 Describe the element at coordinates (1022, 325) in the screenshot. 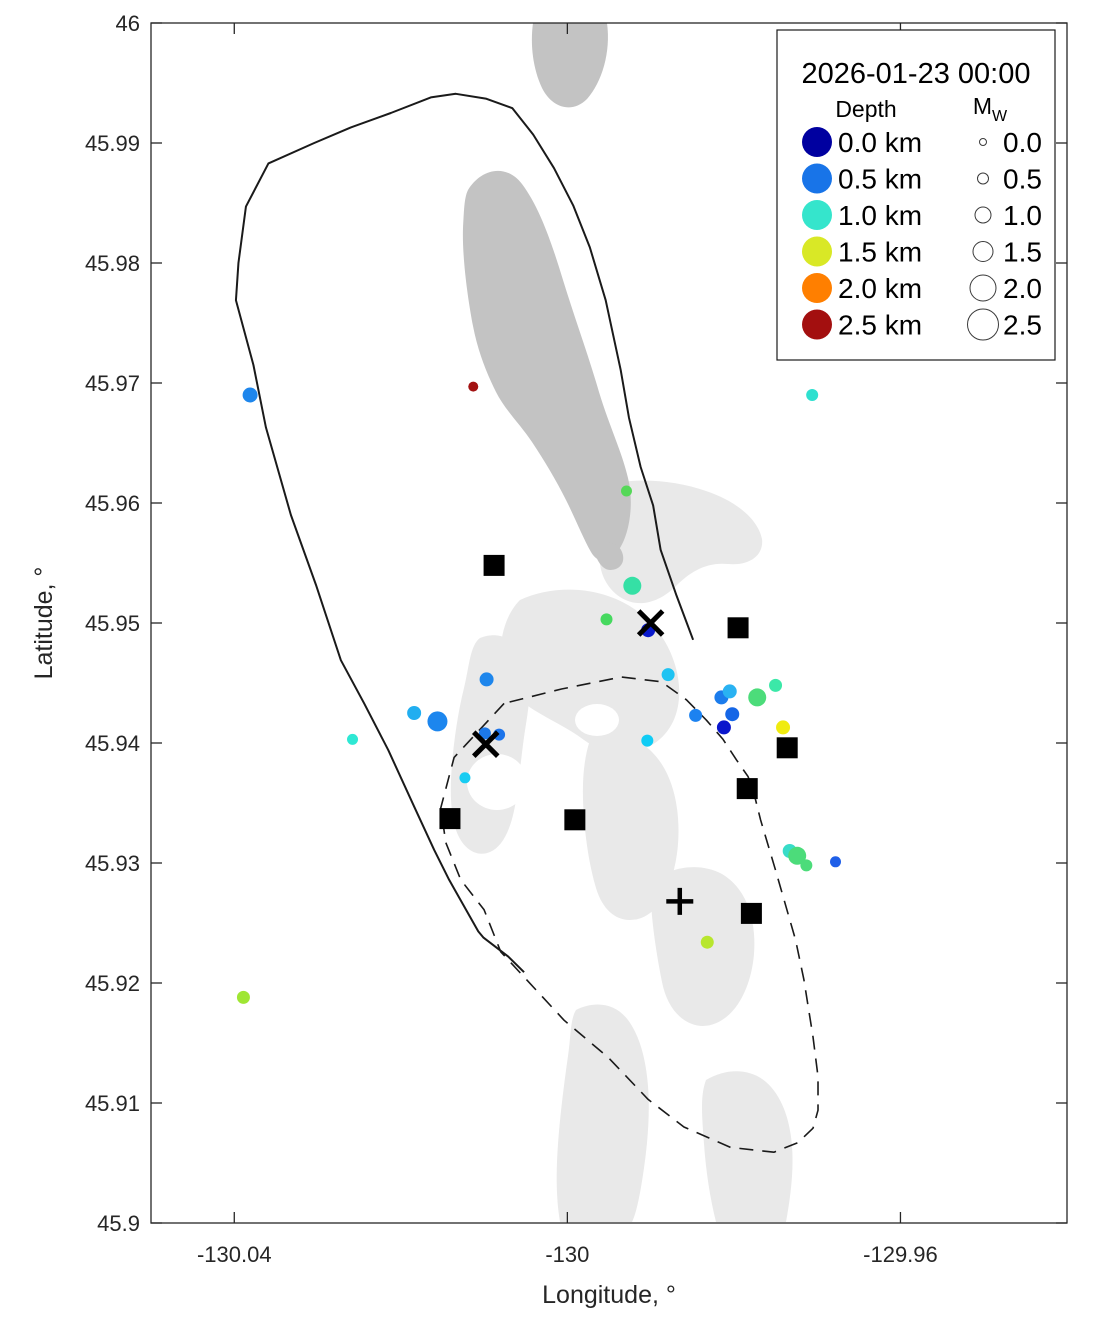

I see `legend-mw-label: 2.5` at that location.